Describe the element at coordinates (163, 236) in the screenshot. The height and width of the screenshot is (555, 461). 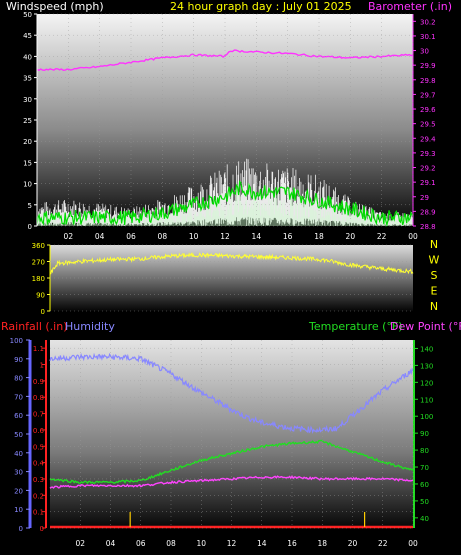
I see `wind-x-tick-label: 08` at that location.